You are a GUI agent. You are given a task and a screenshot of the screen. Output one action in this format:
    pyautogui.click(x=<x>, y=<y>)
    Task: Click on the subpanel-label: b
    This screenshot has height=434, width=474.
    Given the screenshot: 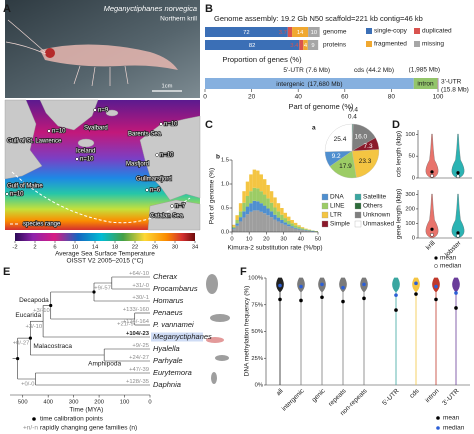 What is the action you would take?
    pyautogui.click(x=218, y=157)
    